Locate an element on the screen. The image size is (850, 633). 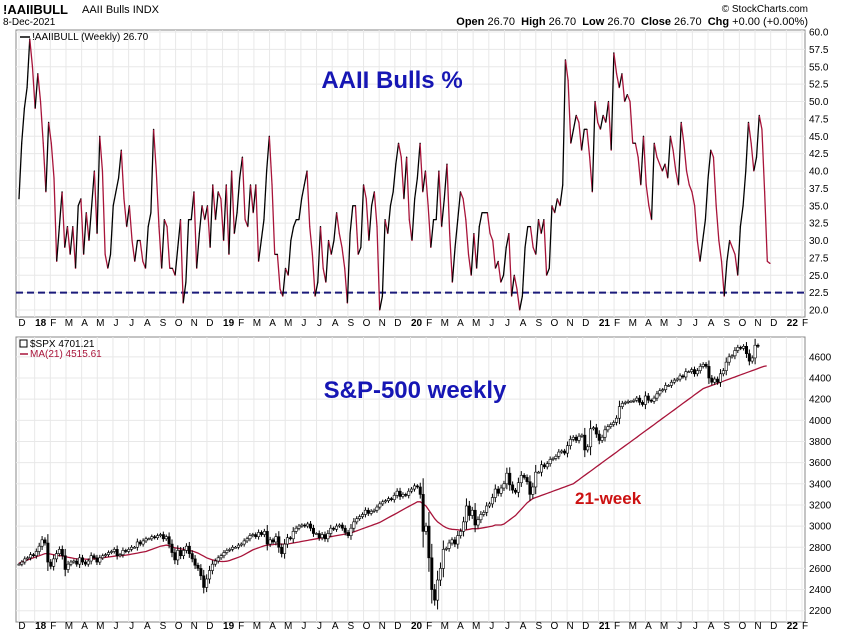
y-tick-label: 20.0 is located at coordinates (819, 311).